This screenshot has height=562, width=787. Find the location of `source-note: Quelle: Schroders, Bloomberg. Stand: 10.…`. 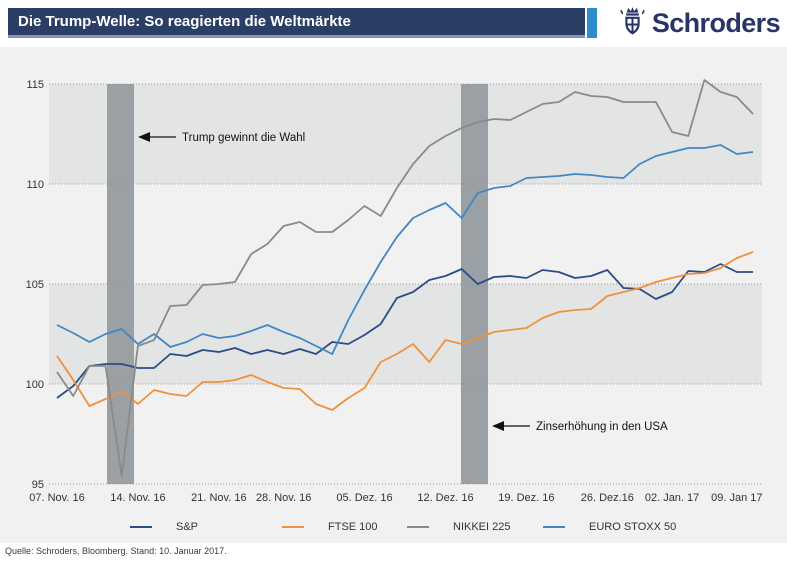

source-note: Quelle: Schroders, Bloomberg. Stand: 10.… is located at coordinates (116, 551).